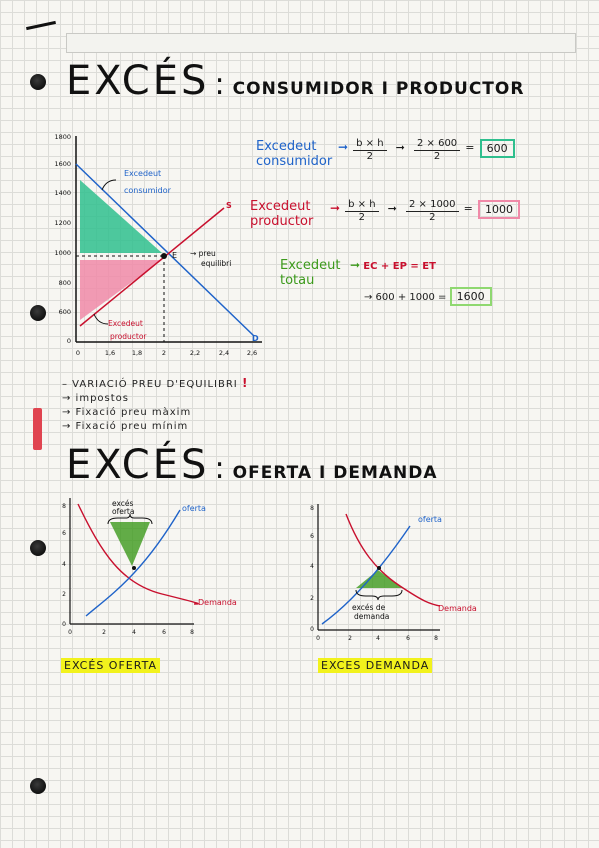 This screenshot has height=848, width=599. What do you see at coordinates (224, 353) in the screenshot?
I see `x-tick: 2,4` at bounding box center [224, 353].